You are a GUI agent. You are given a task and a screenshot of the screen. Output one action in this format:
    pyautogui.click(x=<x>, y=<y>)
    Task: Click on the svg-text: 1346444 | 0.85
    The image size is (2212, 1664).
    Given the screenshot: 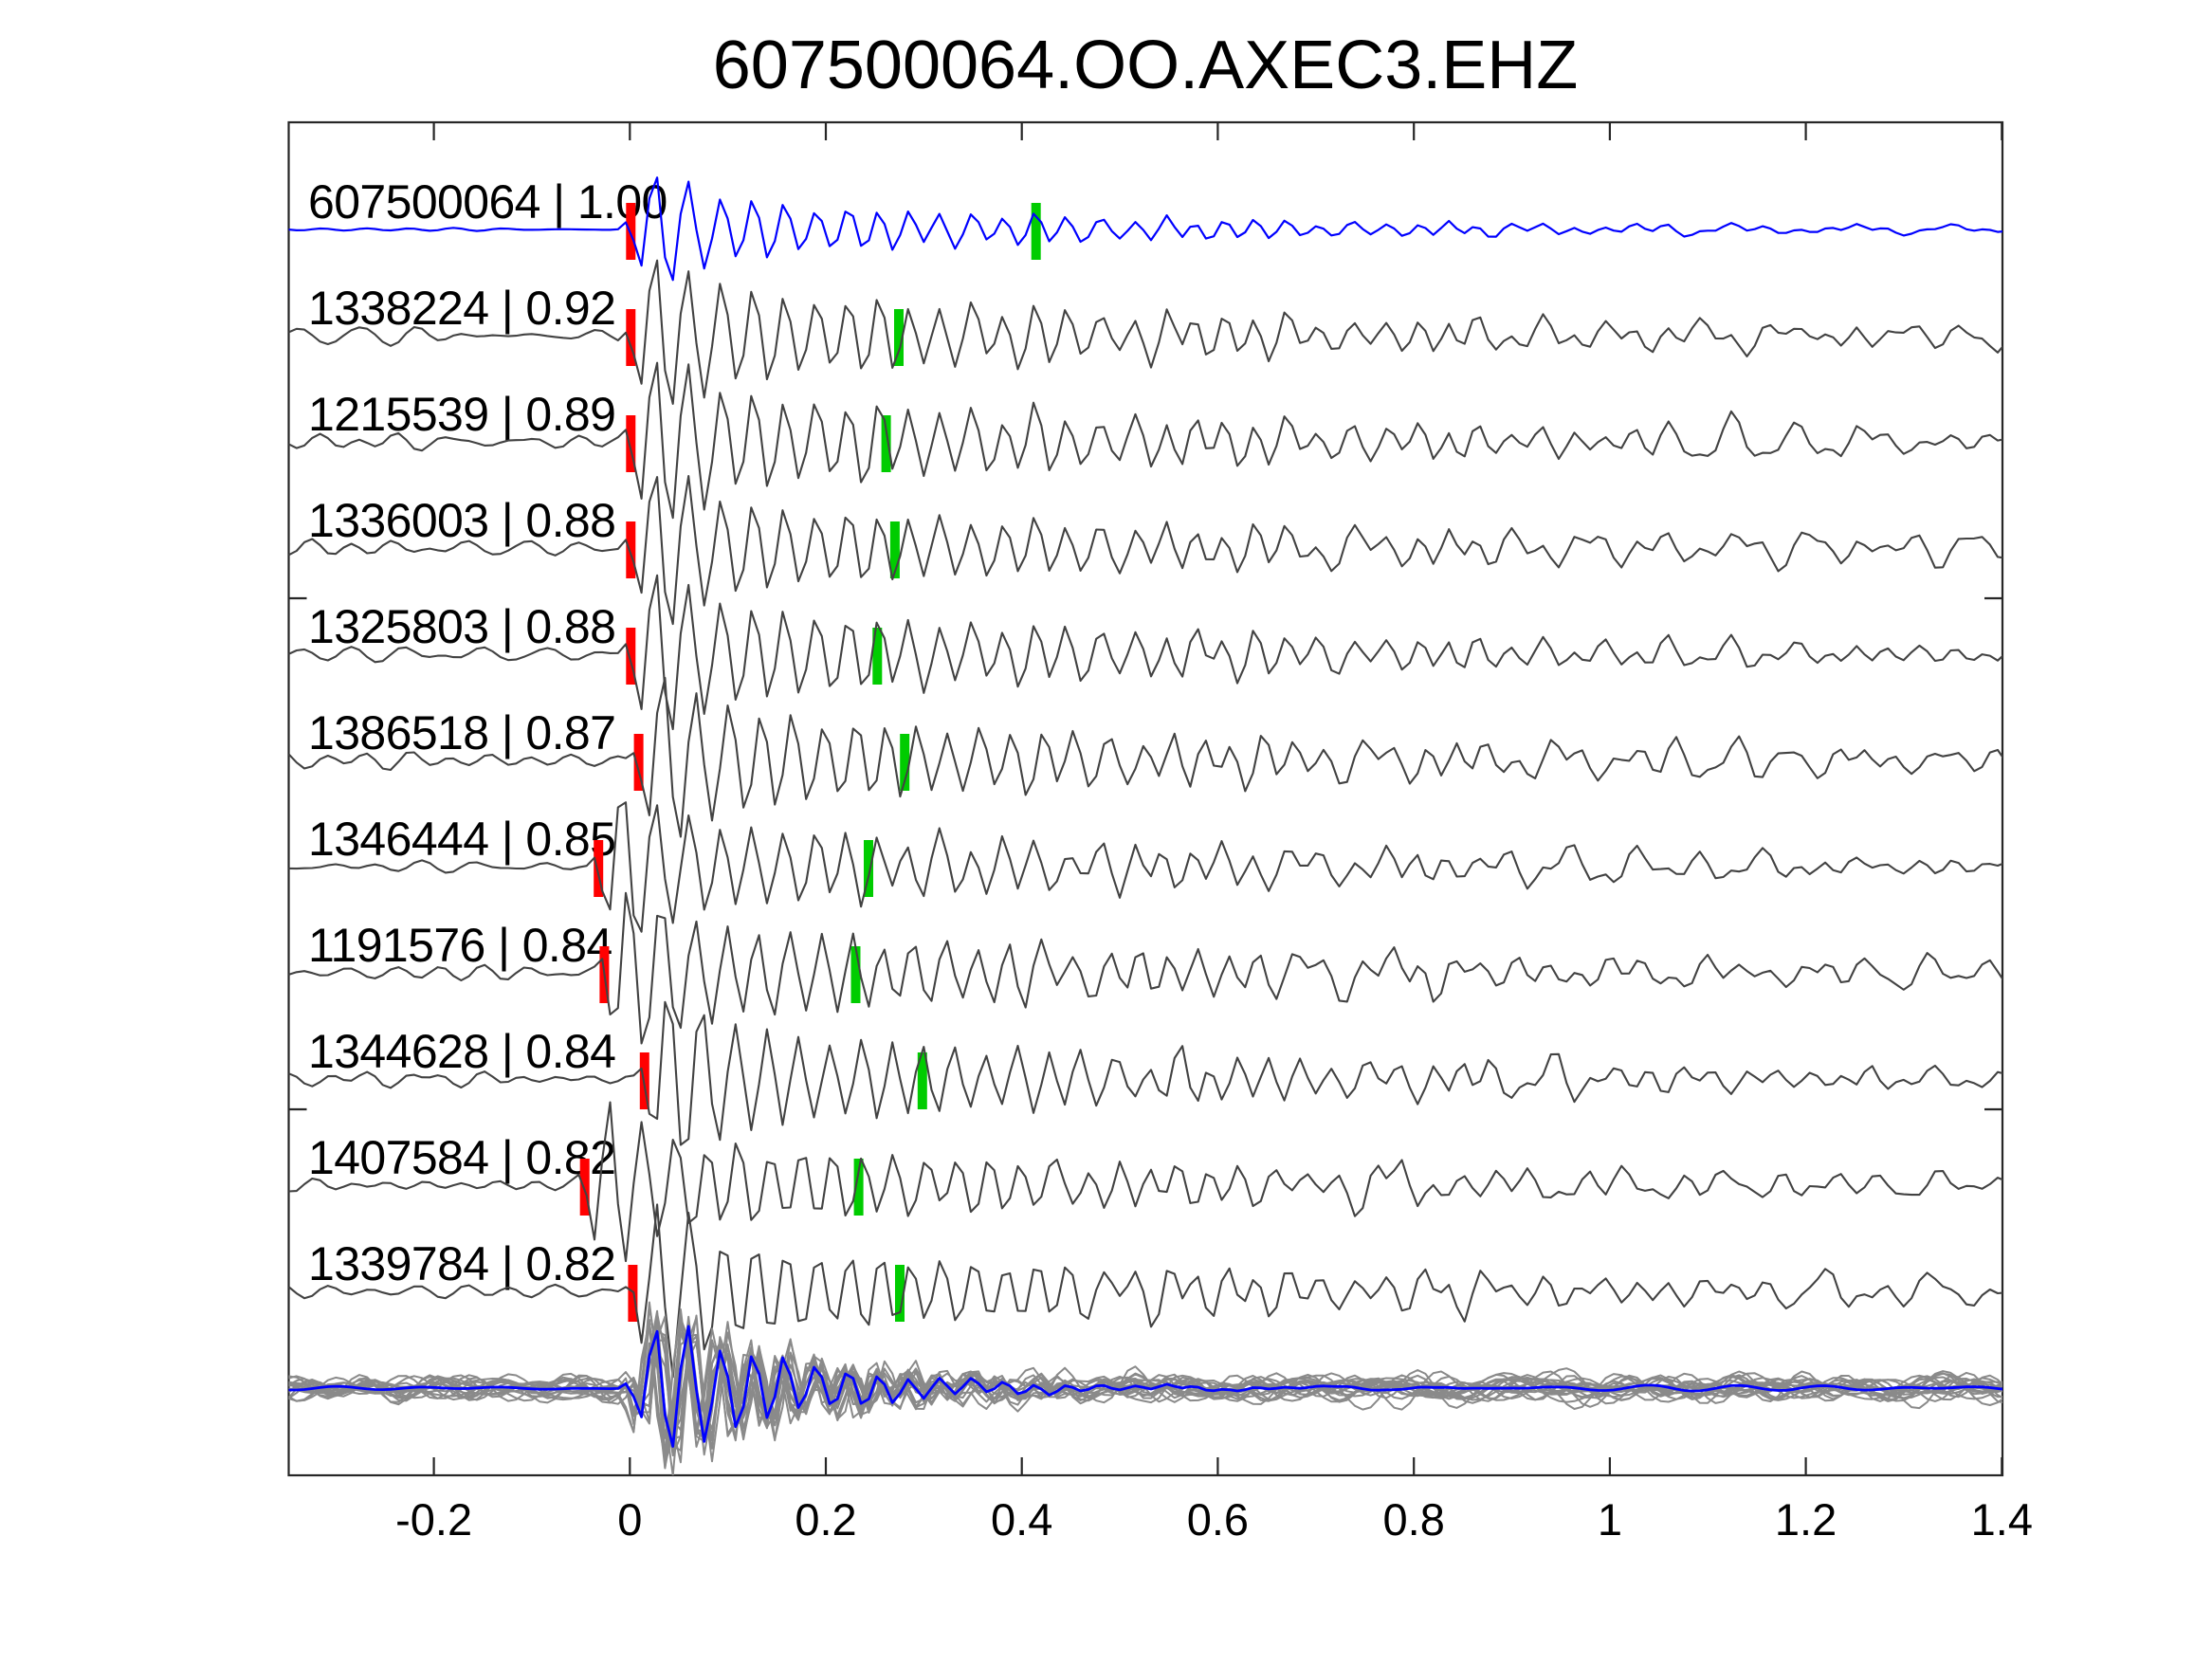 What is the action you would take?
    pyautogui.click(x=461, y=839)
    